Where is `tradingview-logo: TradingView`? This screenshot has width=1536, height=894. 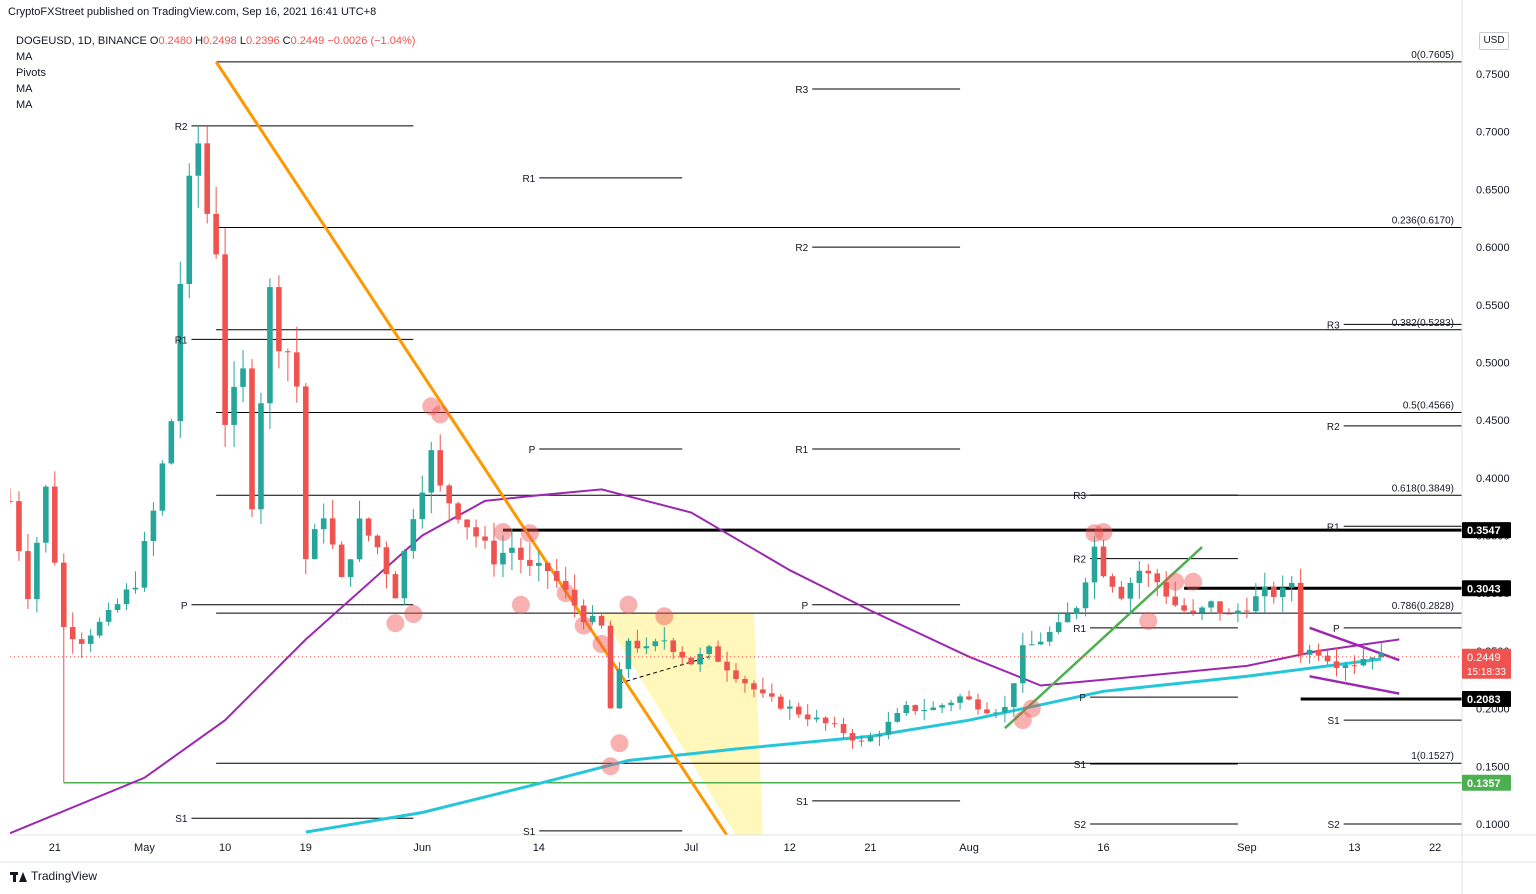 tradingview-logo: TradingView is located at coordinates (53, 876).